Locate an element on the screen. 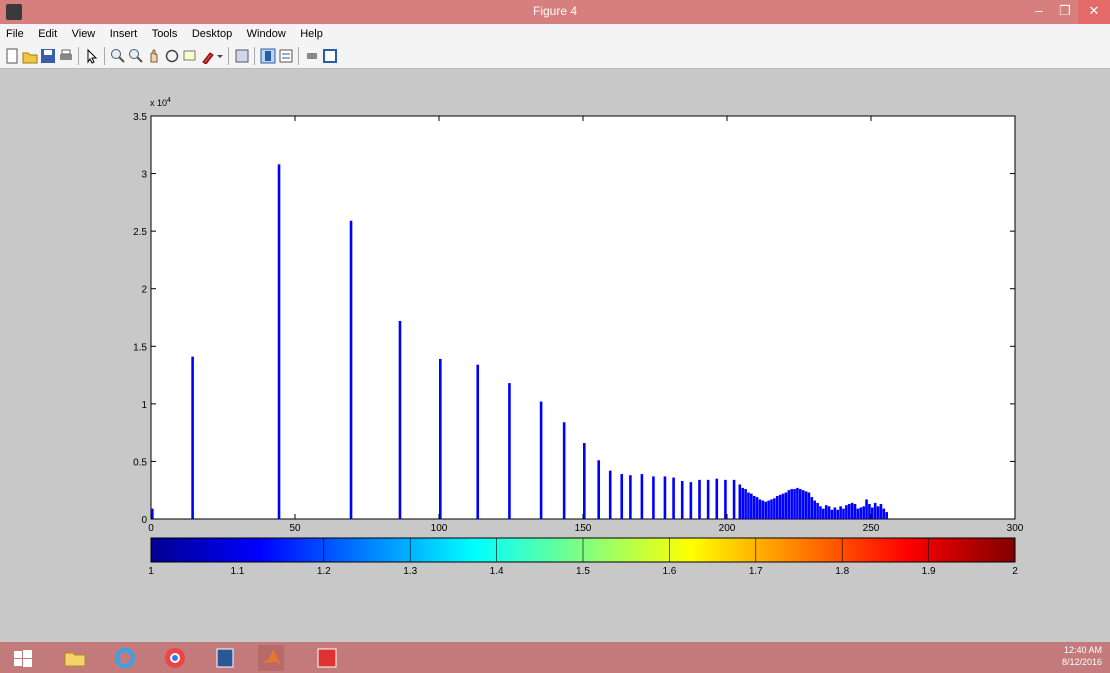  menu-desktop: Desktop is located at coordinates (212, 34).